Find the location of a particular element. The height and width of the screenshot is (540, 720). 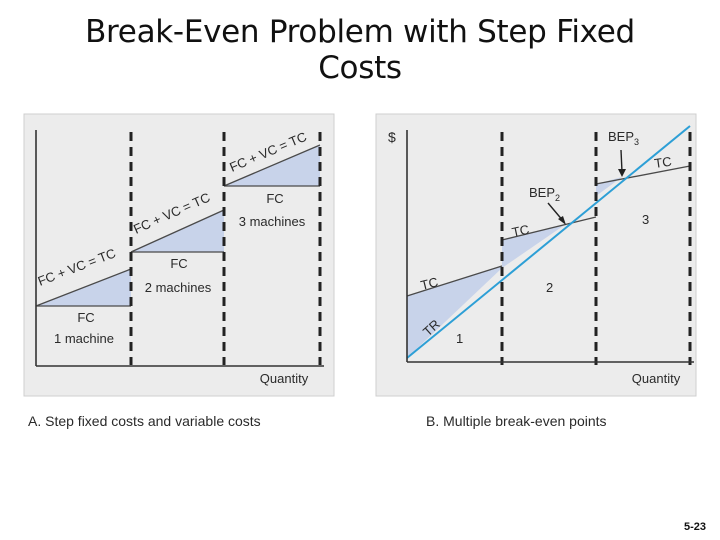

slide-title: Break-Even Problem with Step Fixed Costs is located at coordinates (360, 50).